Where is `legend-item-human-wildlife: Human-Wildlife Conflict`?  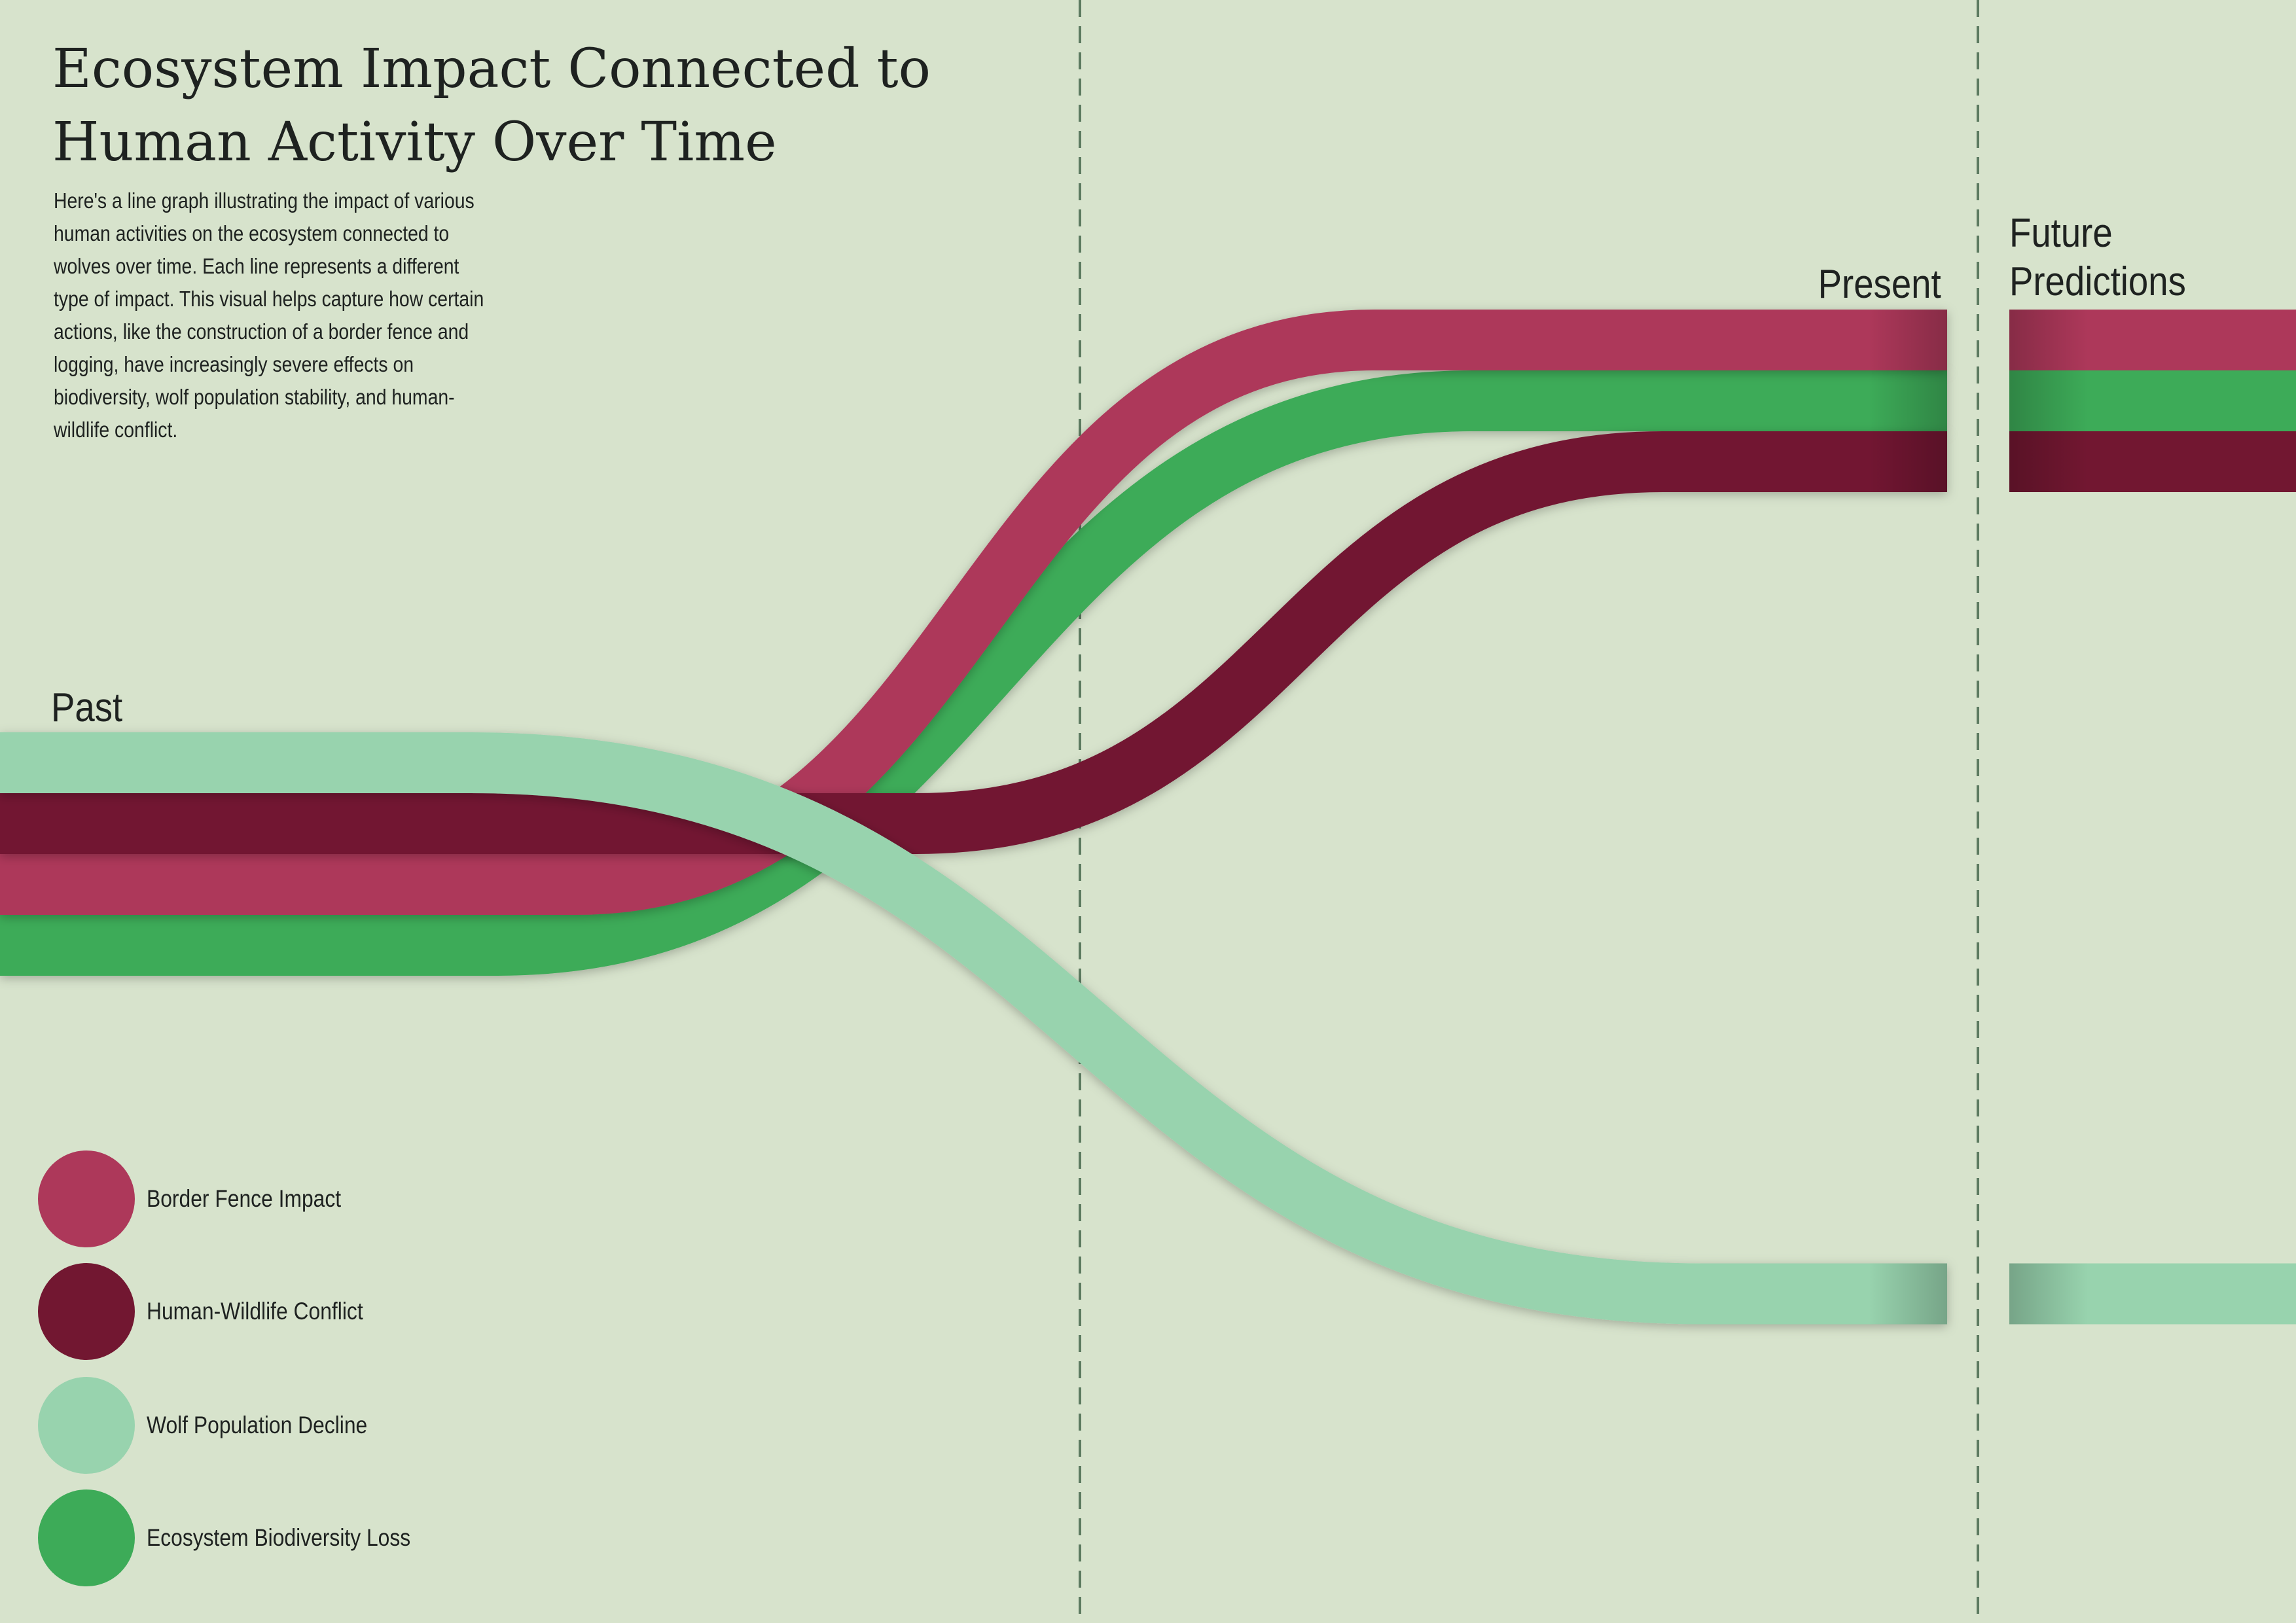 legend-item-human-wildlife: Human-Wildlife Conflict is located at coordinates (300, 1311).